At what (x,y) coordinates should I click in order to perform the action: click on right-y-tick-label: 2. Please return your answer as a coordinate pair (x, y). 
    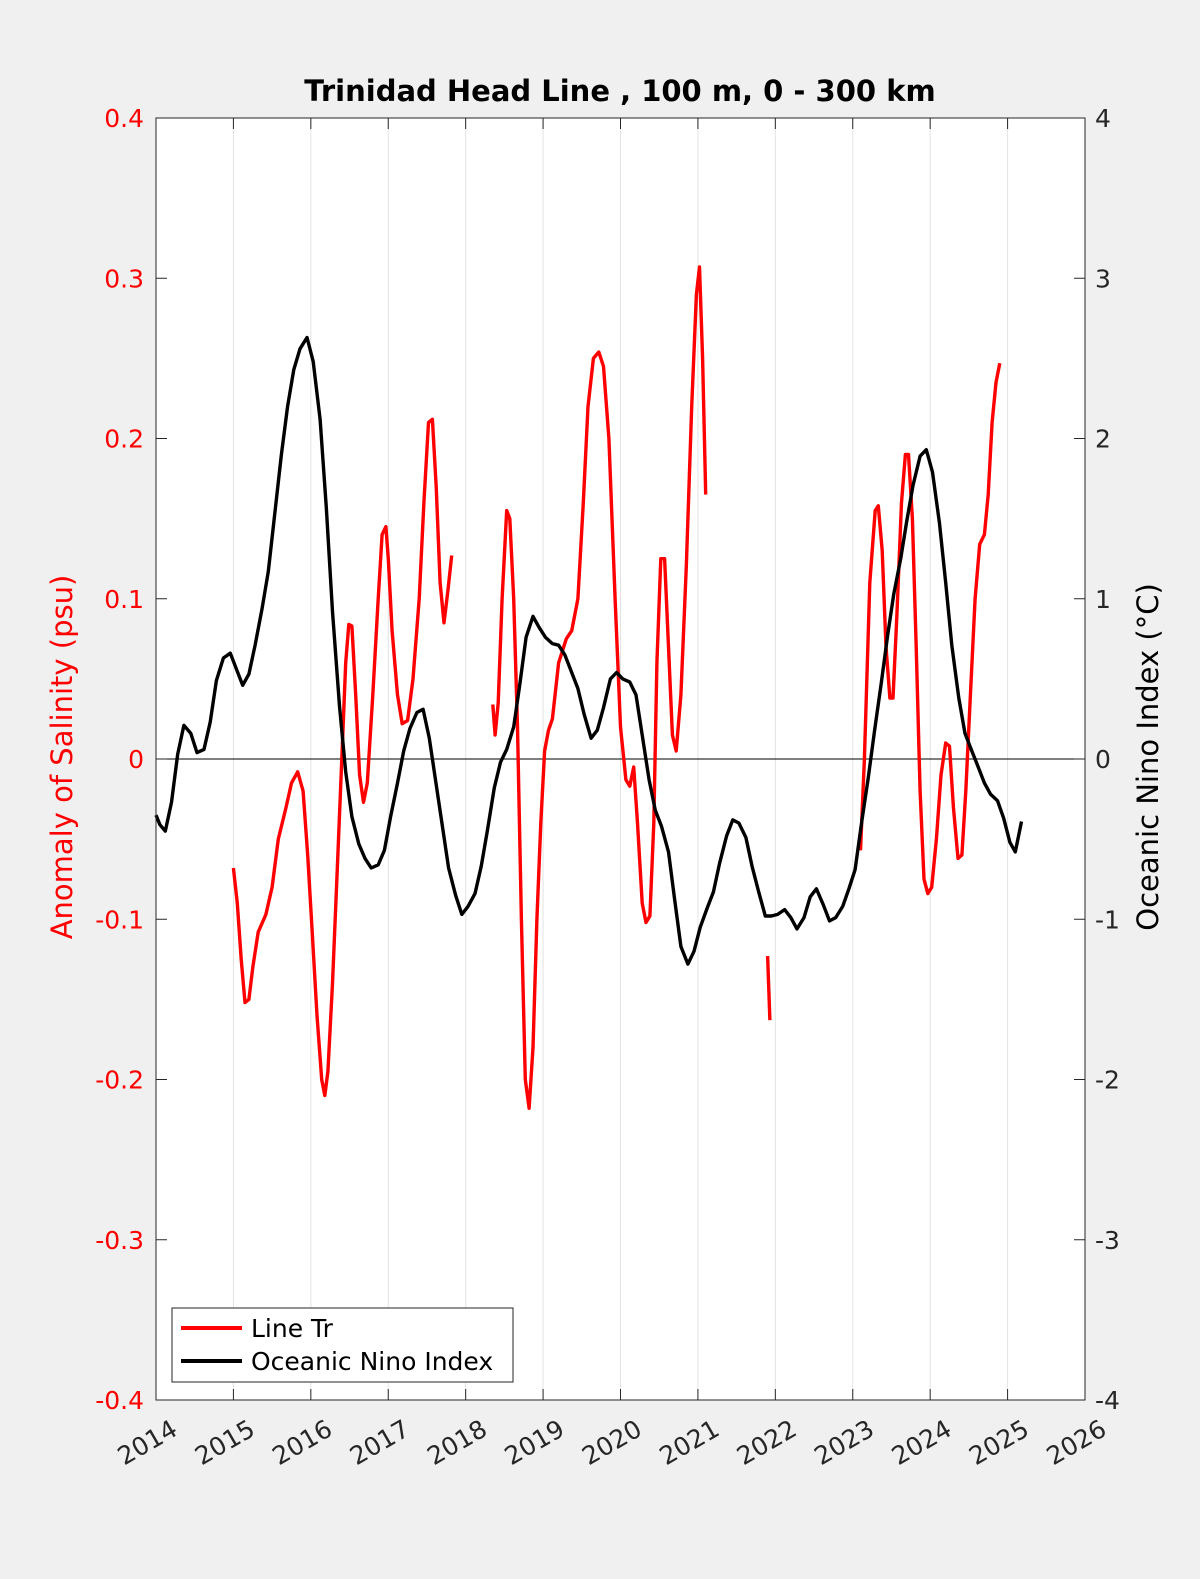
    Looking at the image, I should click on (1103, 439).